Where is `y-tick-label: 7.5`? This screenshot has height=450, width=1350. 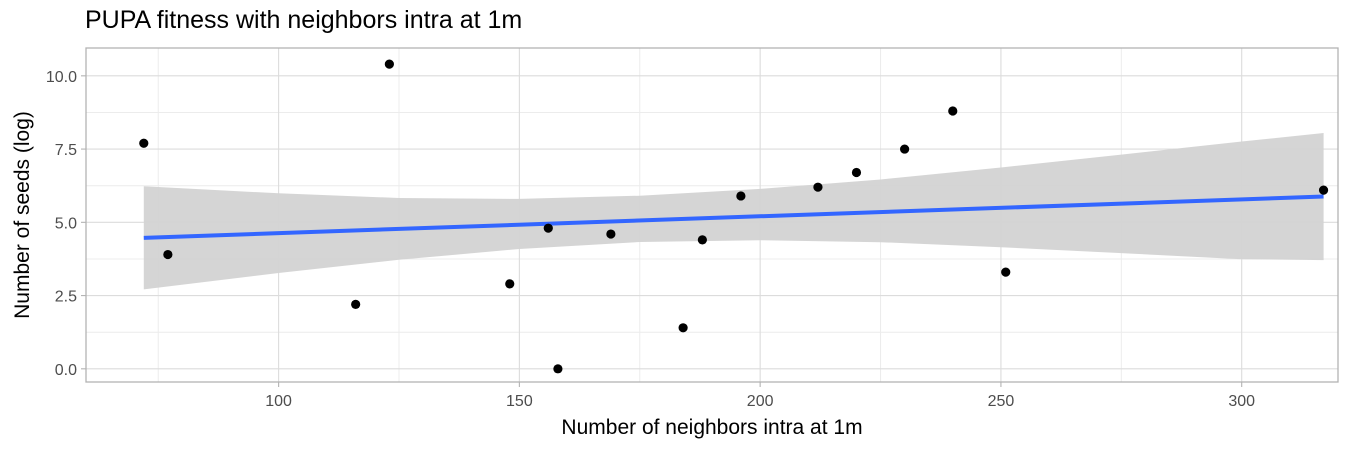
y-tick-label: 7.5 is located at coordinates (66, 150).